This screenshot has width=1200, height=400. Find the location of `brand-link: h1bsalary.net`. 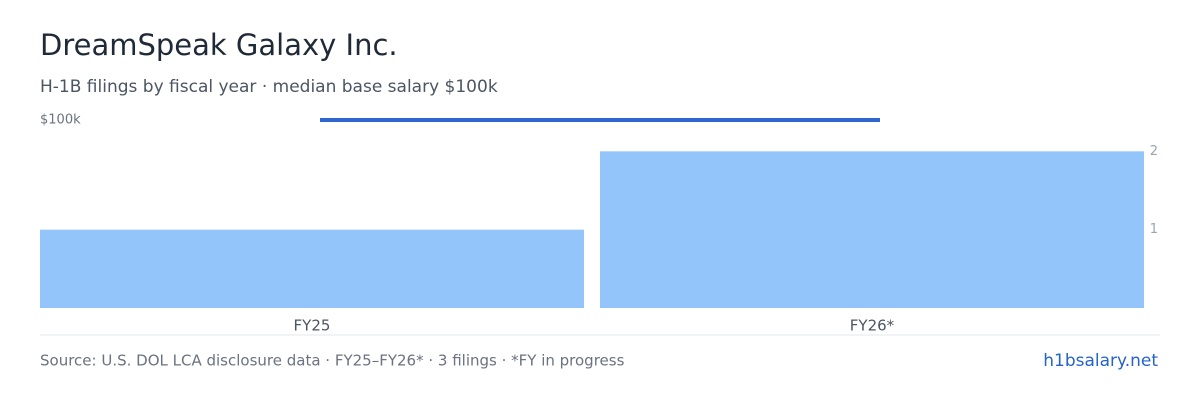

brand-link: h1bsalary.net is located at coordinates (1100, 361).